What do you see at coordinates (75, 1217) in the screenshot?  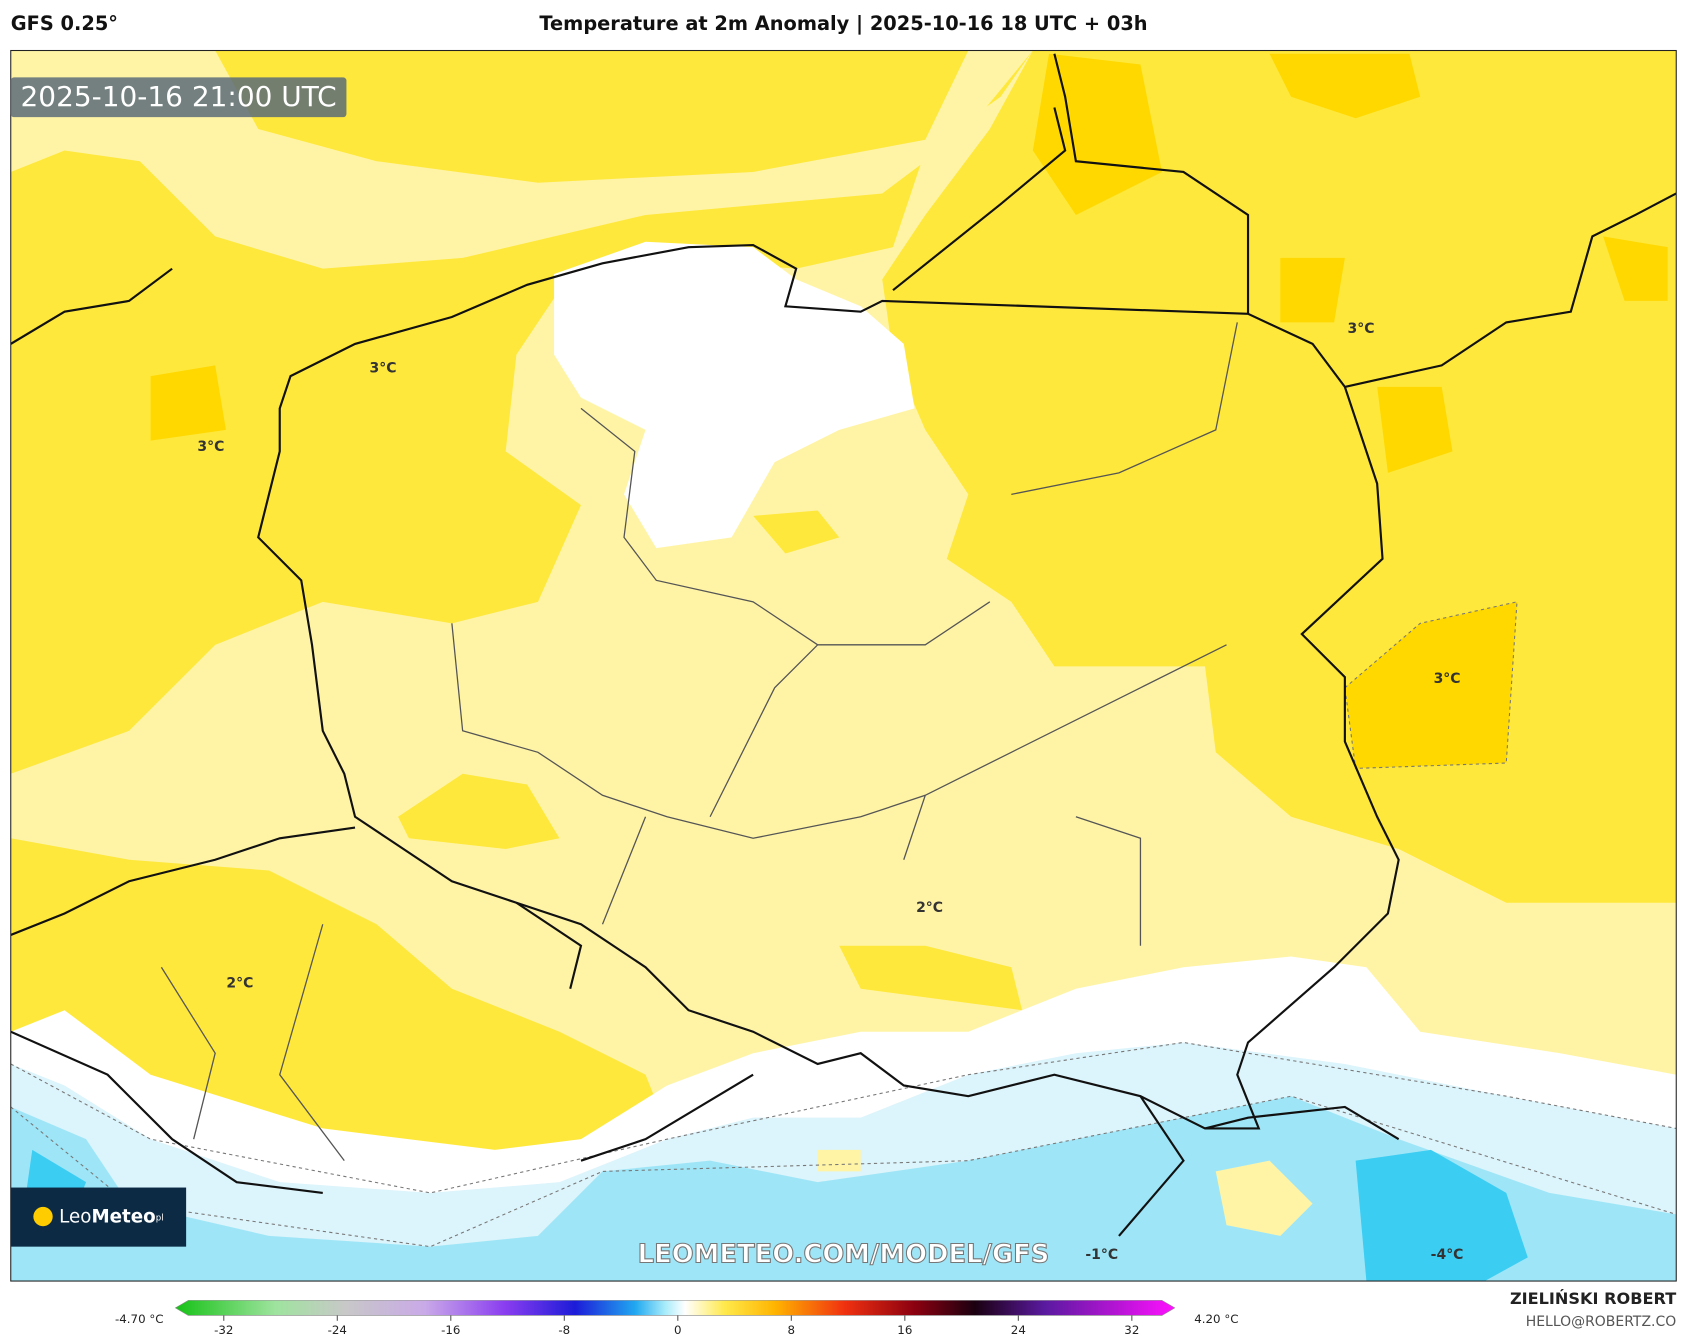 I see `logo-name: Leo` at bounding box center [75, 1217].